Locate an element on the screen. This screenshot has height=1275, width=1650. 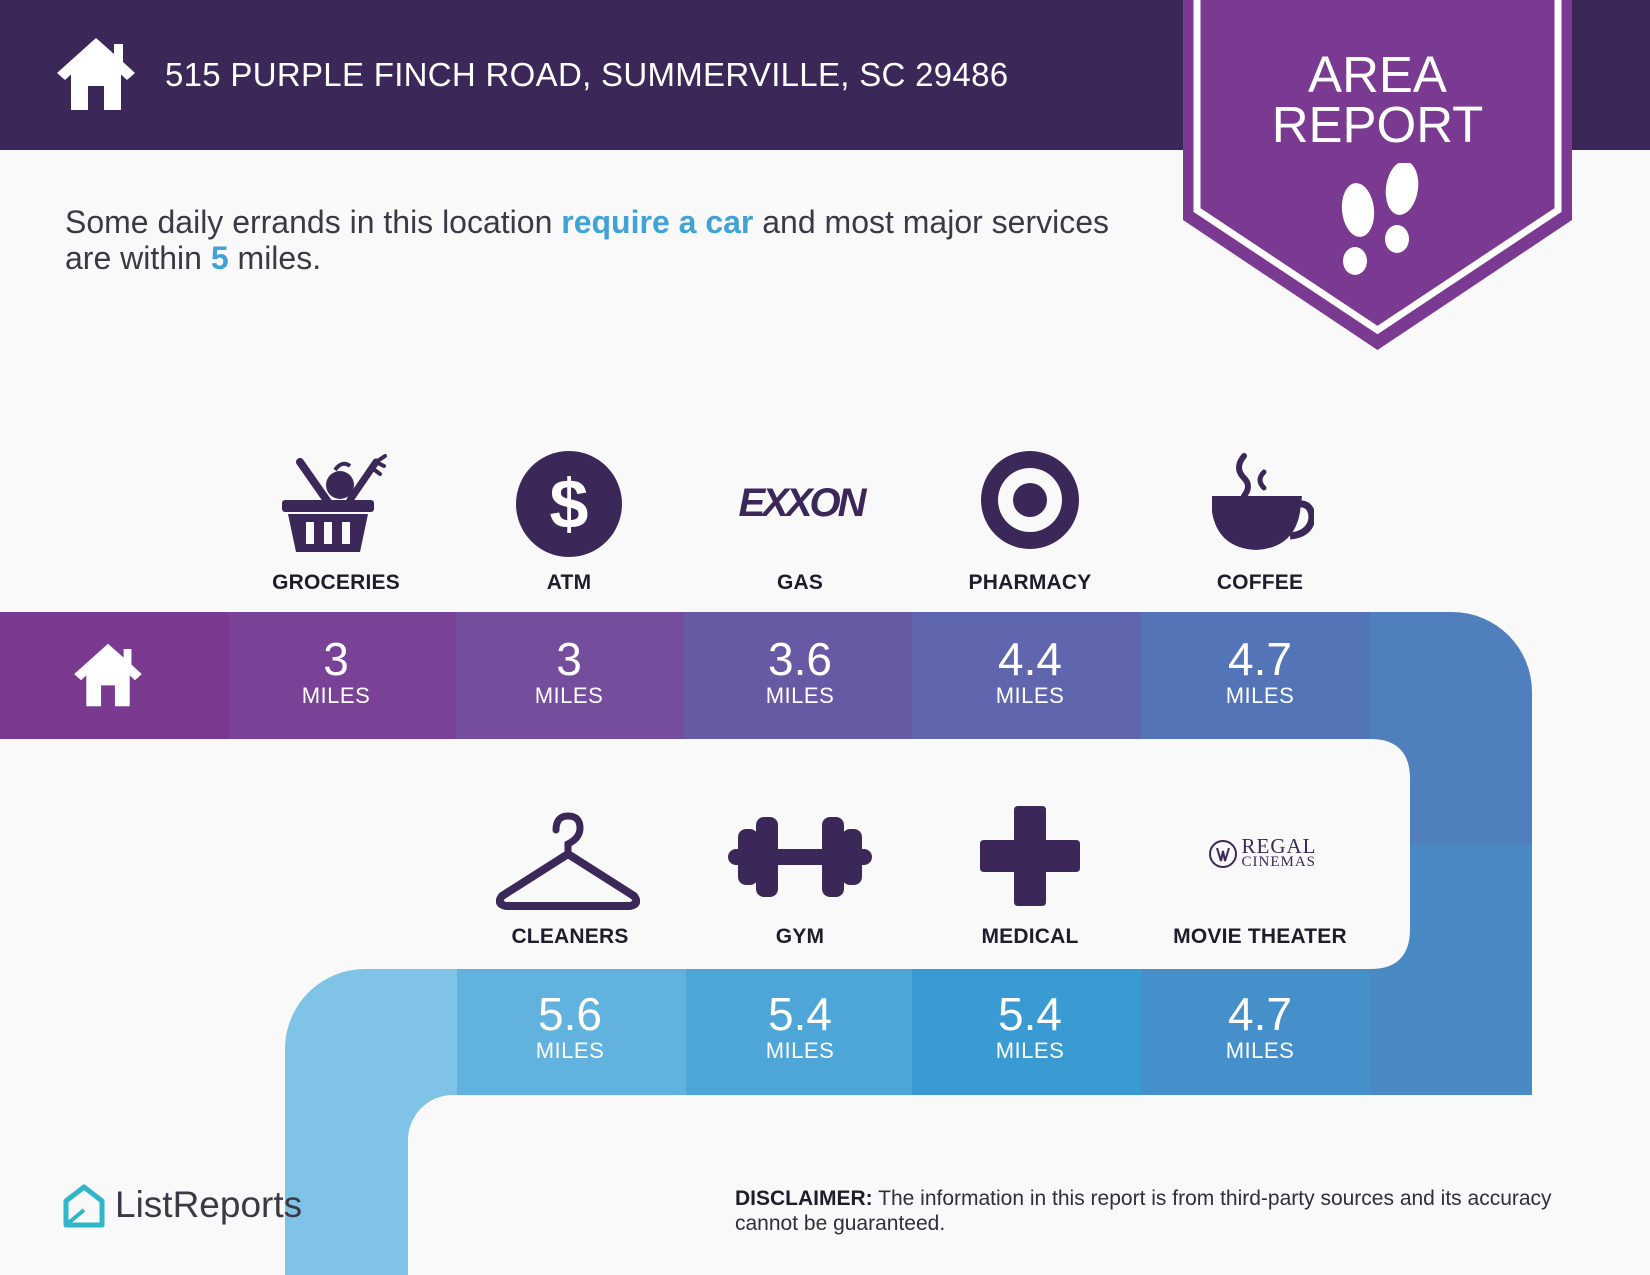
intro-text-1: Some daily errands in this location is located at coordinates (313, 222).